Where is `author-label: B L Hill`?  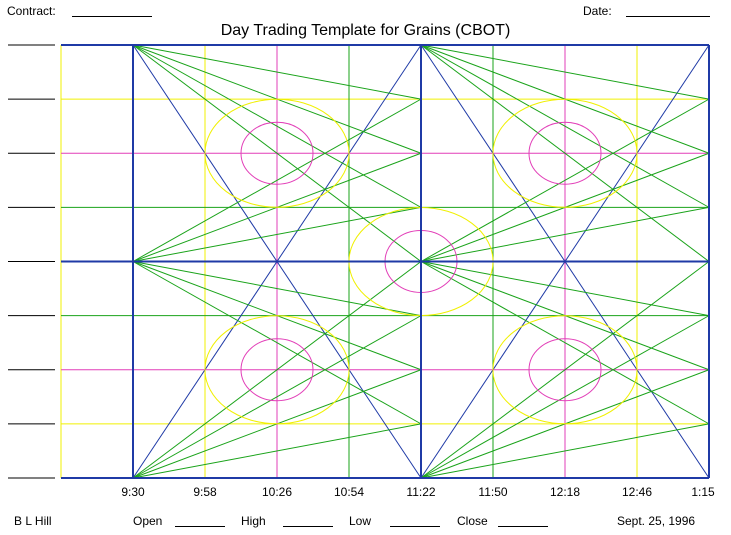
author-label: B L Hill is located at coordinates (33, 521).